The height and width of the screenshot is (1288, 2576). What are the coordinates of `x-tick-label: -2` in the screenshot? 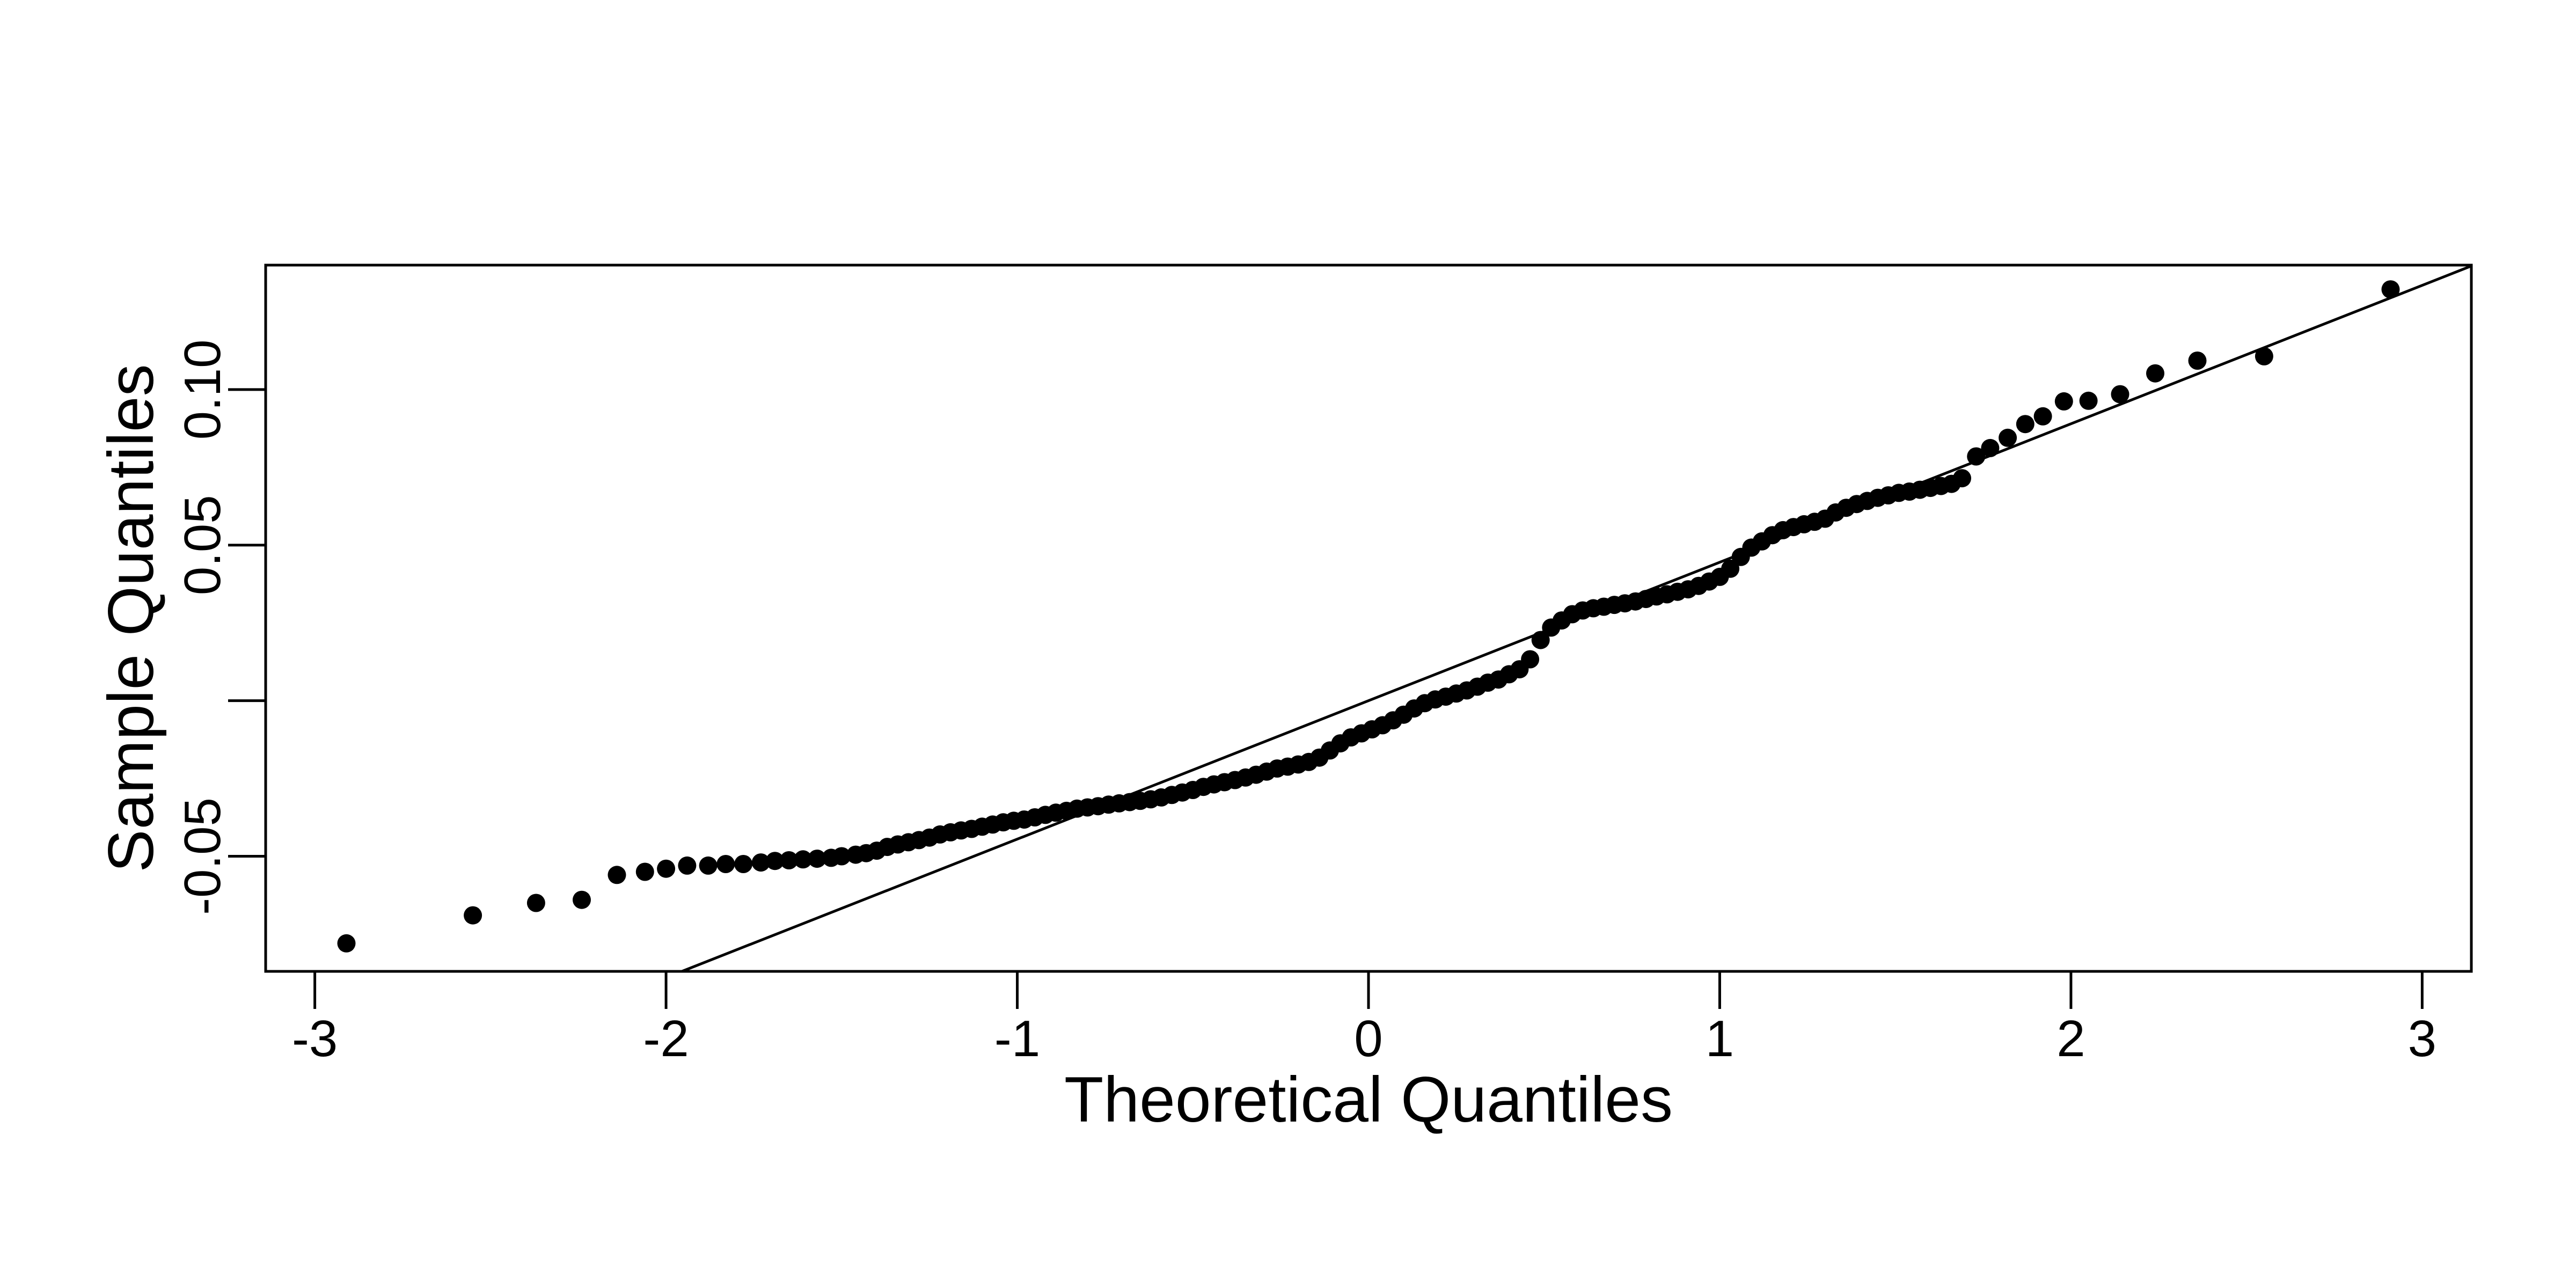 It's located at (666, 1038).